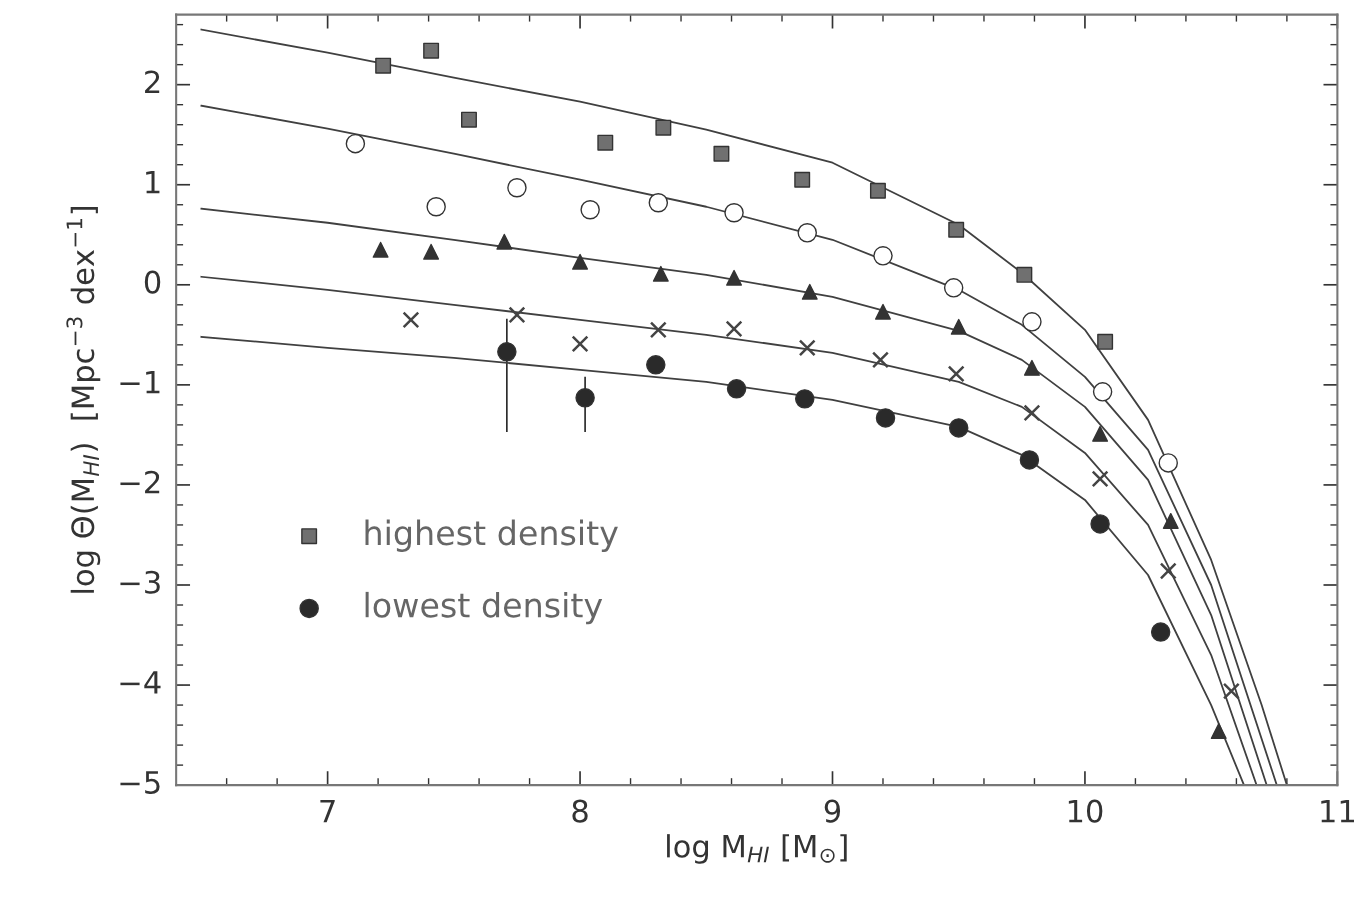 Image resolution: width=1355 pixels, height=914 pixels. I want to click on y-tick-label: 2, so click(152, 82).